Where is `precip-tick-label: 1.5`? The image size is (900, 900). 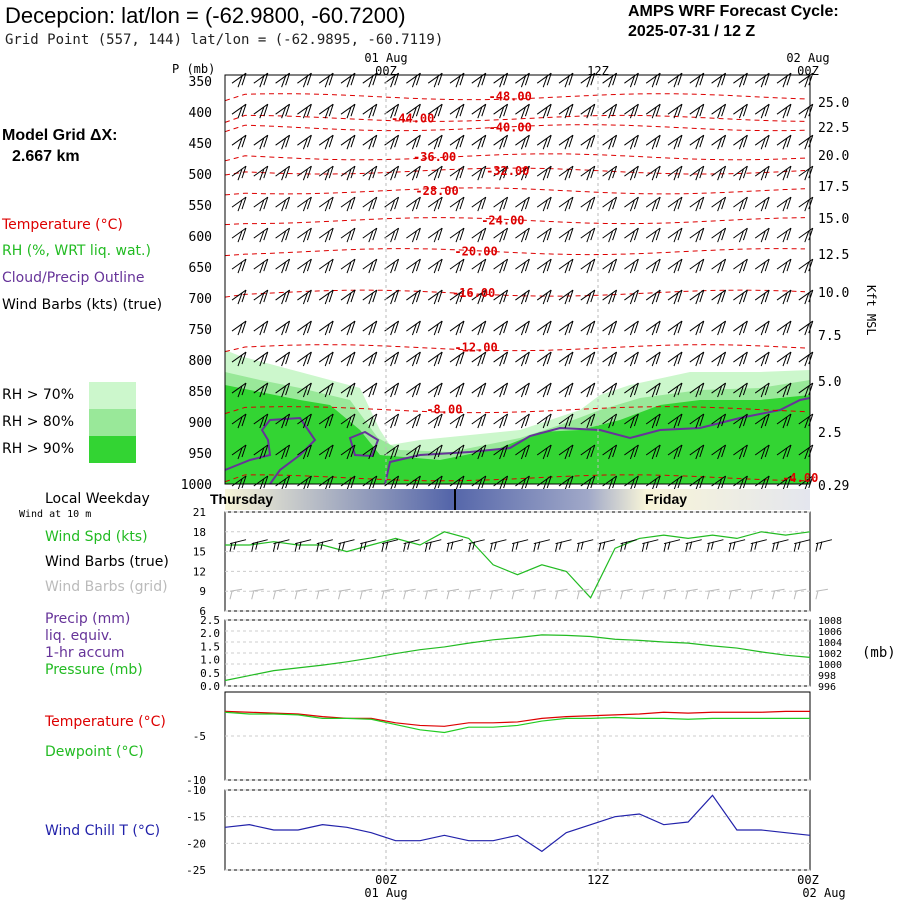
precip-tick-label: 1.5 is located at coordinates (210, 646).